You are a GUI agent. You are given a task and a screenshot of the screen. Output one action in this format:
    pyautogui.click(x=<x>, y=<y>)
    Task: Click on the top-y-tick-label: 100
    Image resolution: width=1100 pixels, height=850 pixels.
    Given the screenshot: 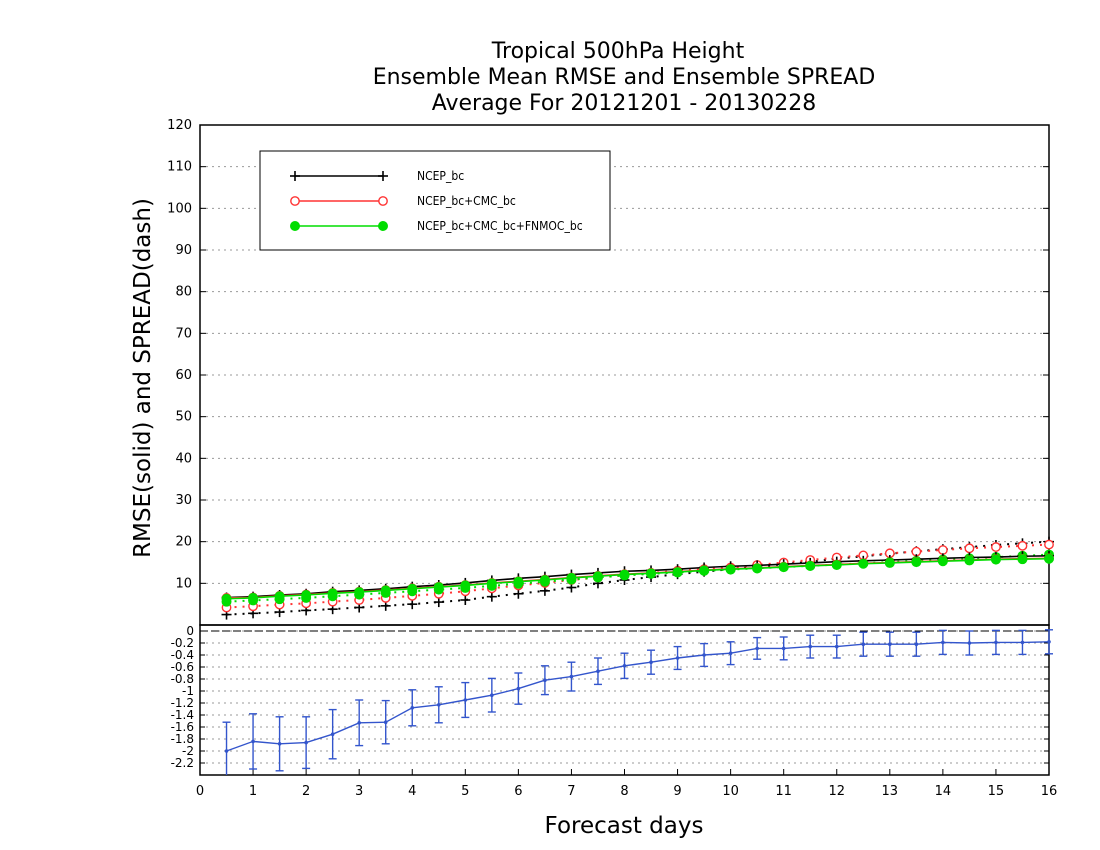 What is the action you would take?
    pyautogui.click(x=179, y=208)
    